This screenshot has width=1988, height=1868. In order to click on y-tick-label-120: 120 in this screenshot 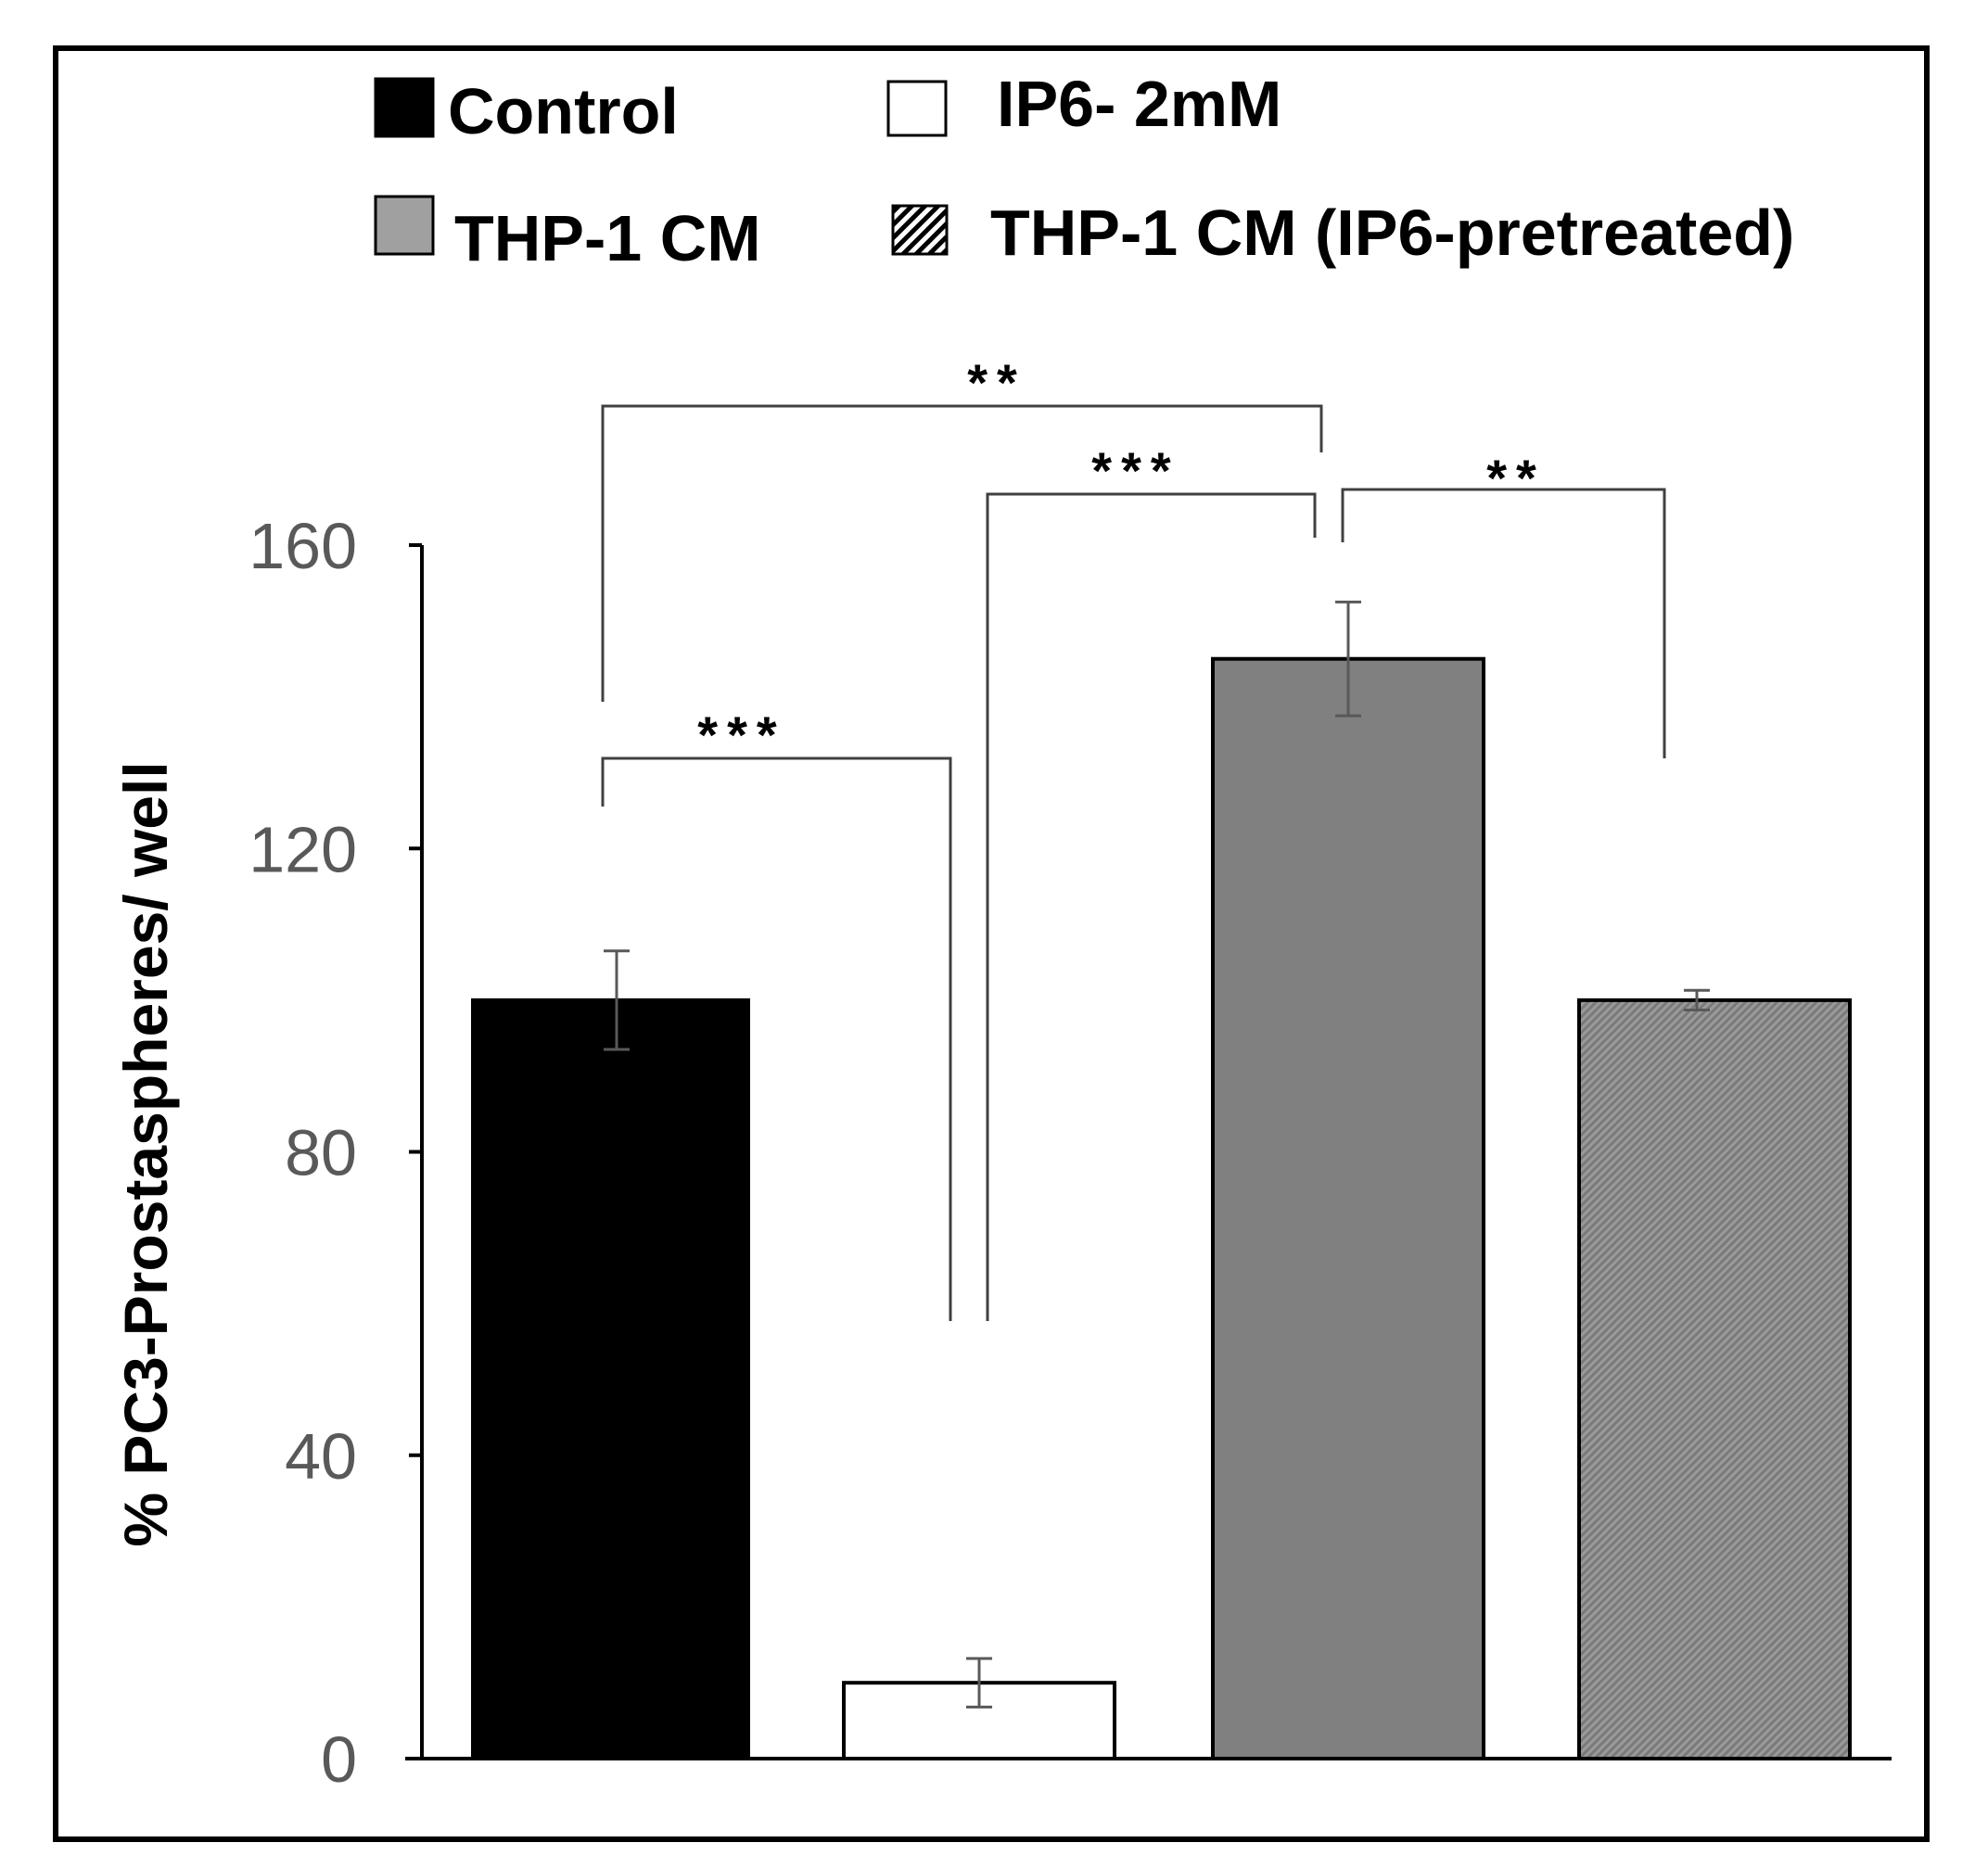, I will do `click(302, 849)`.